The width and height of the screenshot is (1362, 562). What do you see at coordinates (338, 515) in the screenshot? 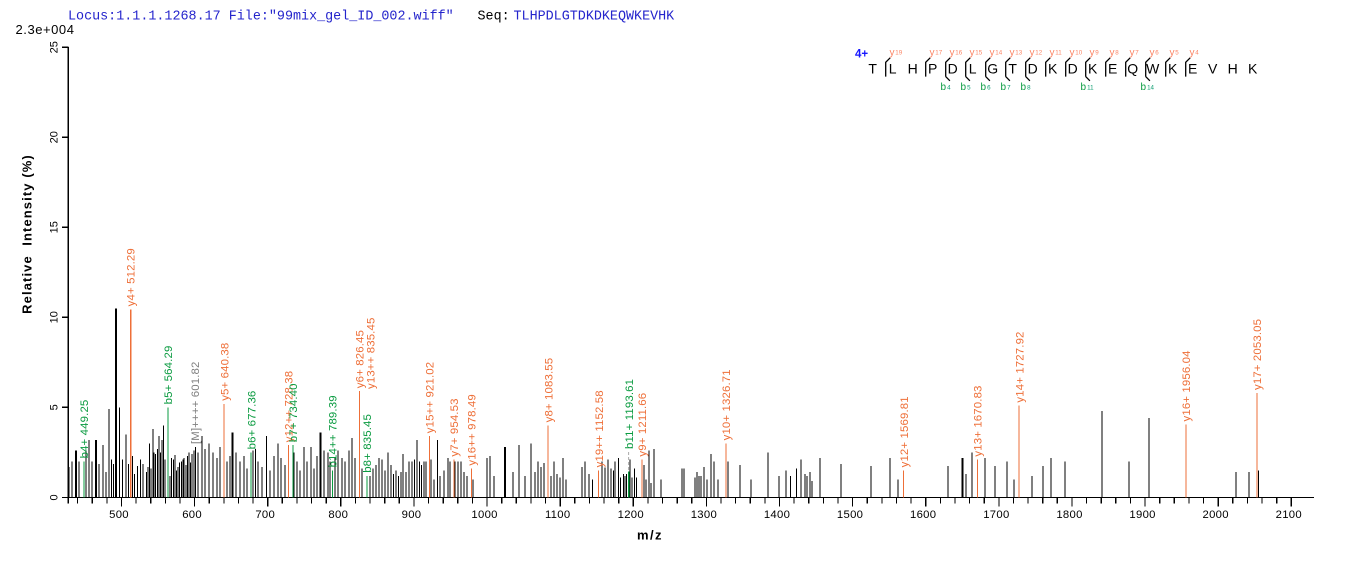
I see `svg-text: 800` at bounding box center [338, 515].